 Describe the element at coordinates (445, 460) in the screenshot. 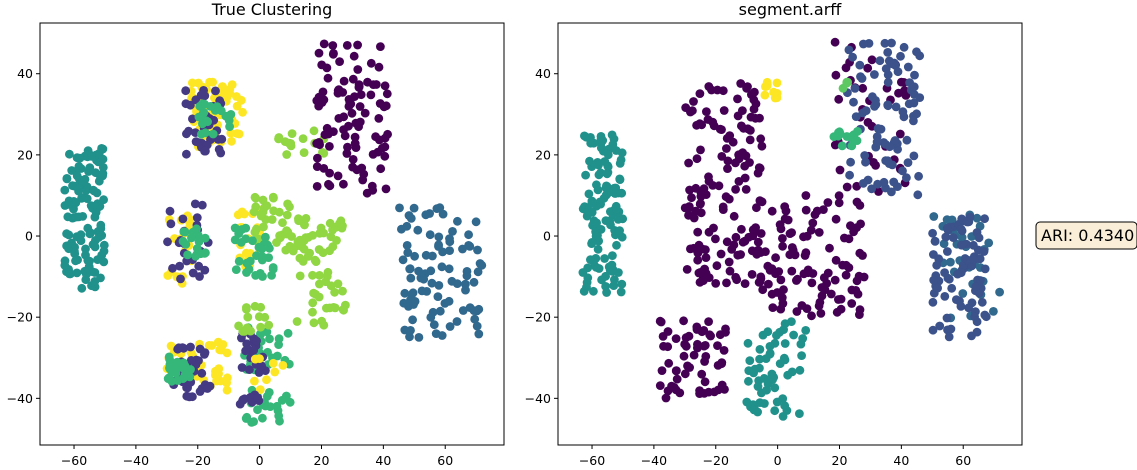

I see `x-tick-label: 60` at that location.